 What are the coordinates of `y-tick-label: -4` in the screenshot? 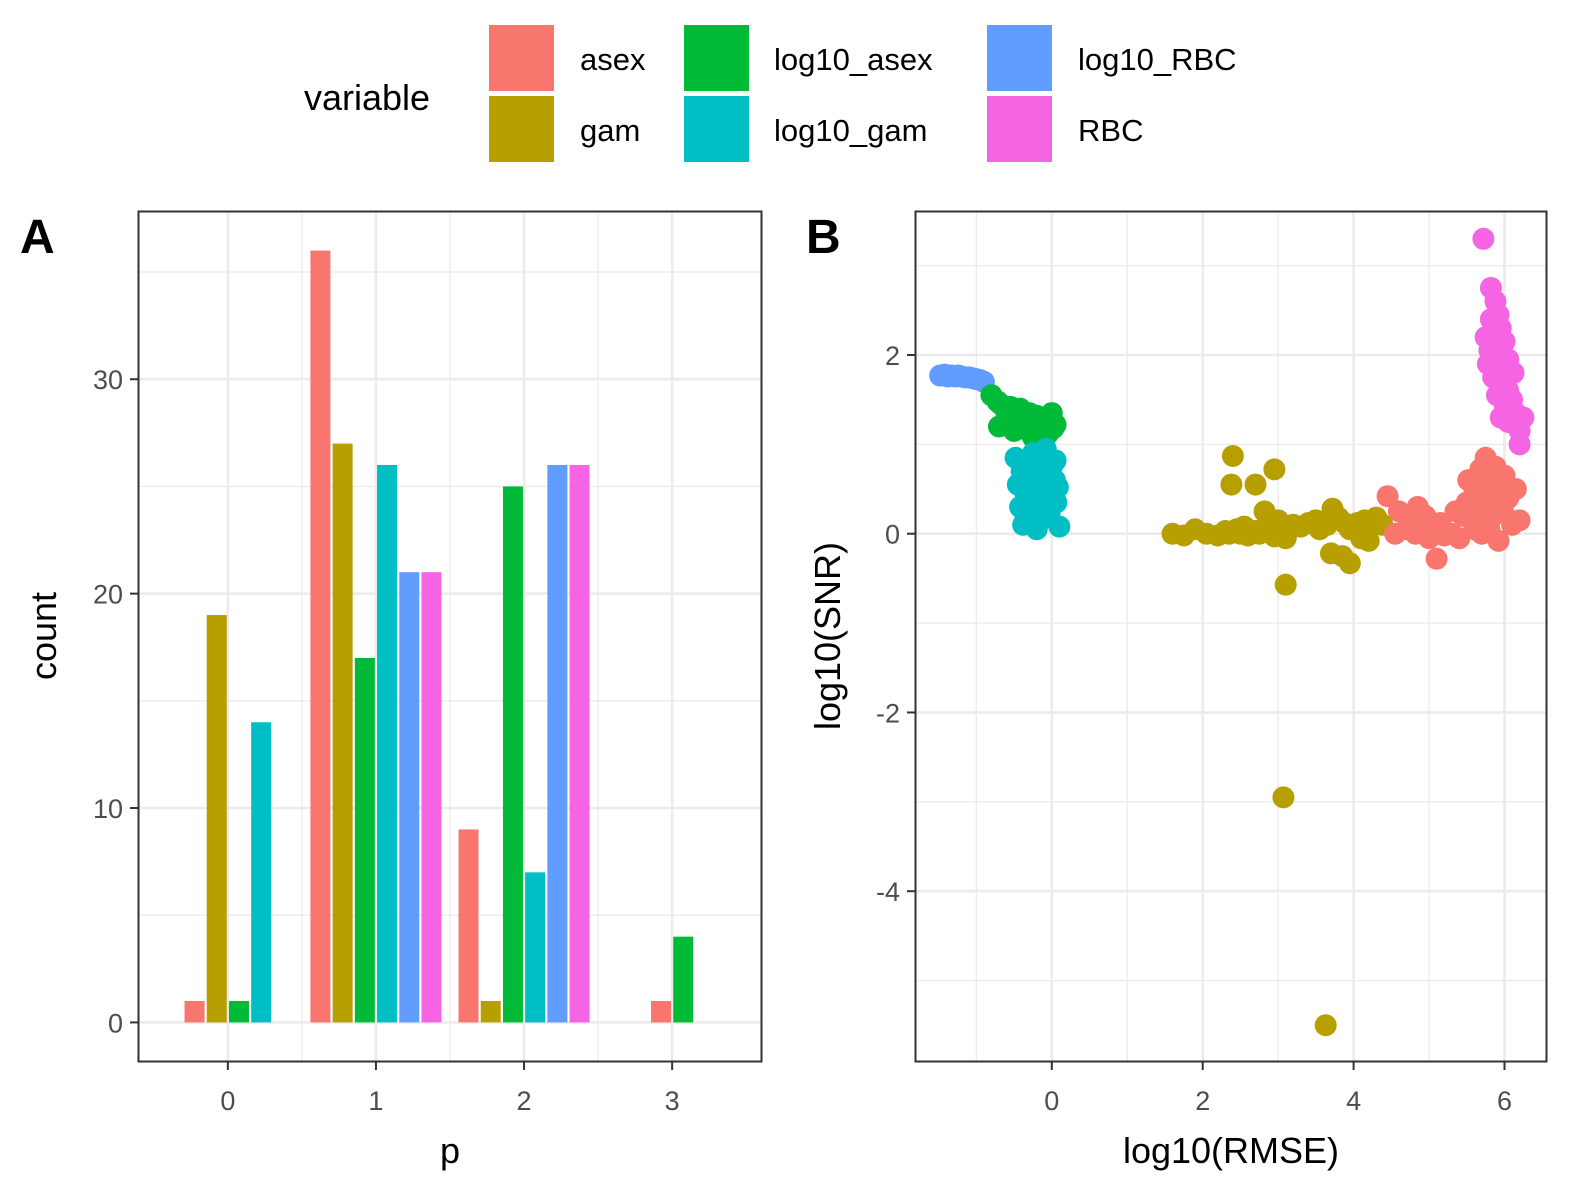 It's located at (888, 892).